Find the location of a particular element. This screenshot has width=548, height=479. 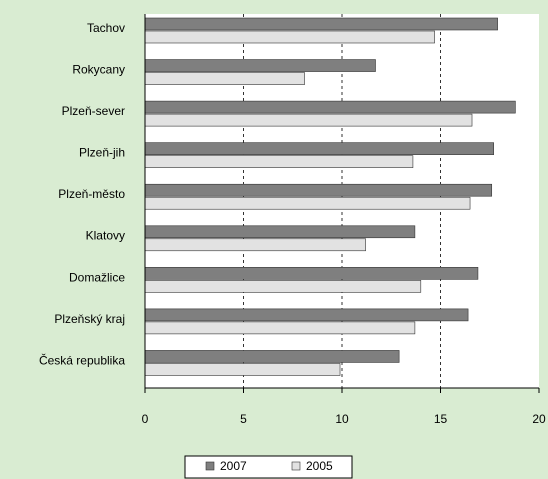

legend-label: 2005 is located at coordinates (319, 466).